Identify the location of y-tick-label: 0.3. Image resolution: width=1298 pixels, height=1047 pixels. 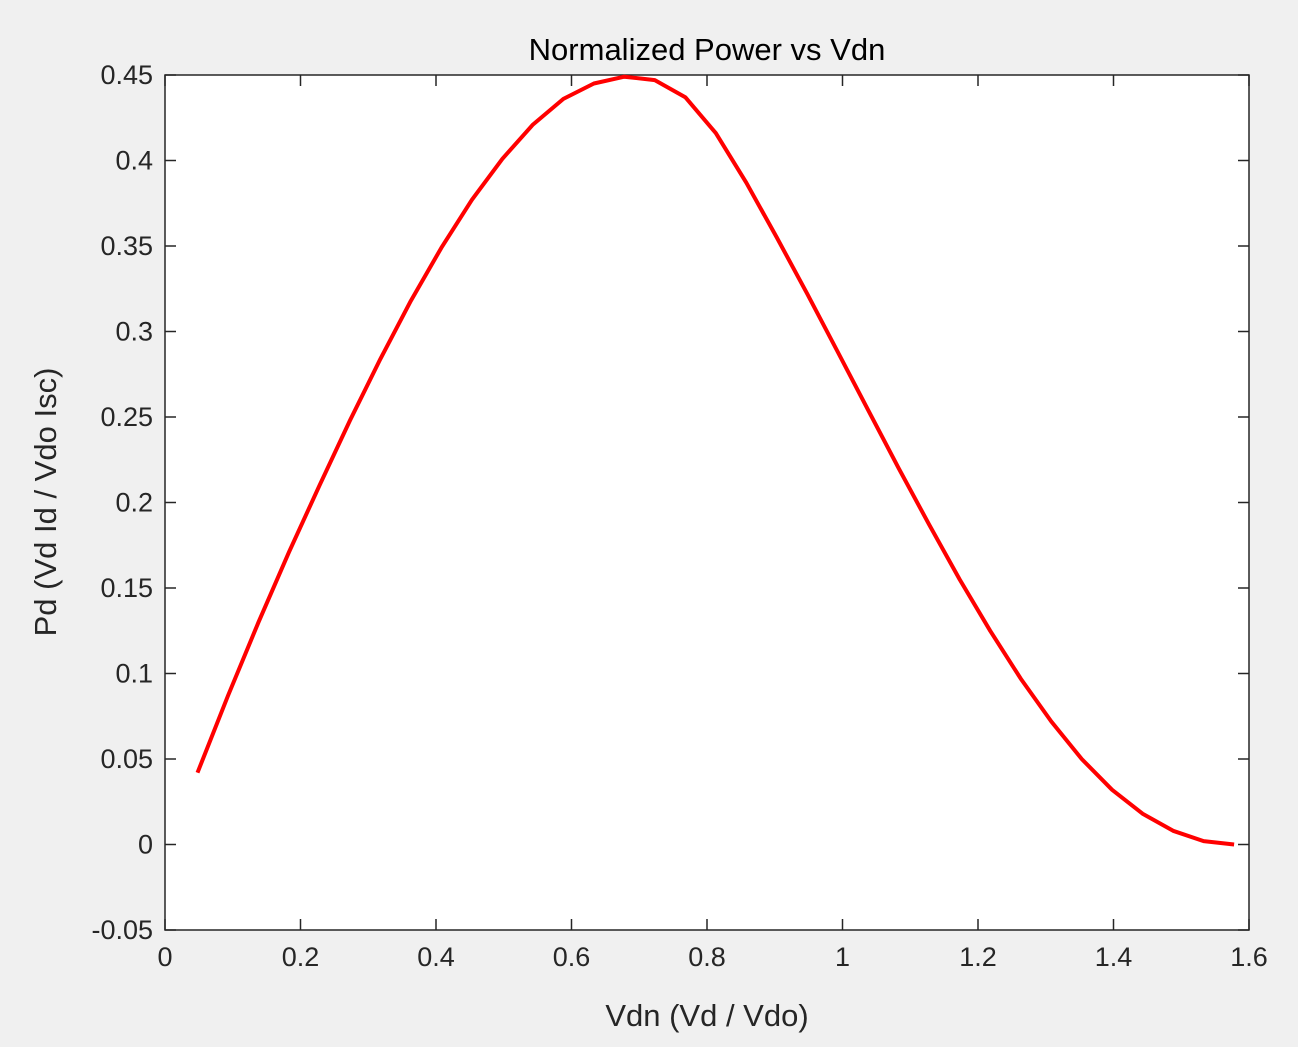
(134, 332).